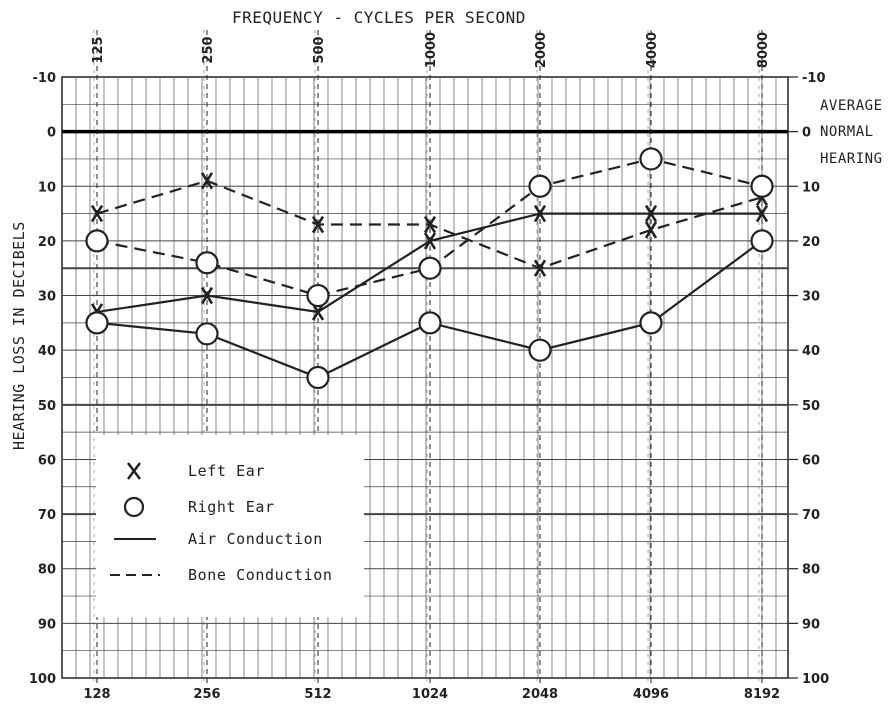 The image size is (895, 727). What do you see at coordinates (815, 679) in the screenshot?
I see `y-tick-label-right: 100` at bounding box center [815, 679].